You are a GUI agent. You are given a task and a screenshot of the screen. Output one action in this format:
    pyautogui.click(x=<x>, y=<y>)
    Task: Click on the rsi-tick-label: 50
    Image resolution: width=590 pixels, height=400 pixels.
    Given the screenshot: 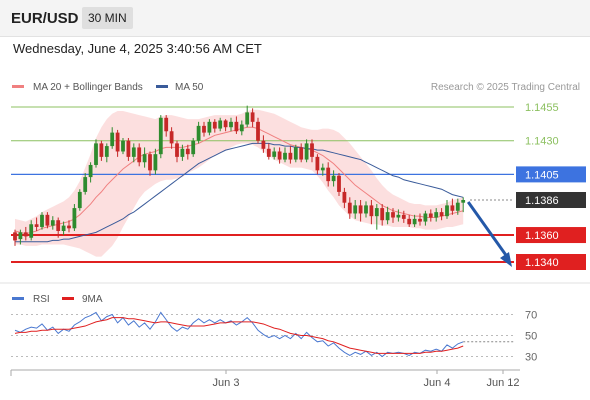 What is the action you would take?
    pyautogui.click(x=531, y=337)
    